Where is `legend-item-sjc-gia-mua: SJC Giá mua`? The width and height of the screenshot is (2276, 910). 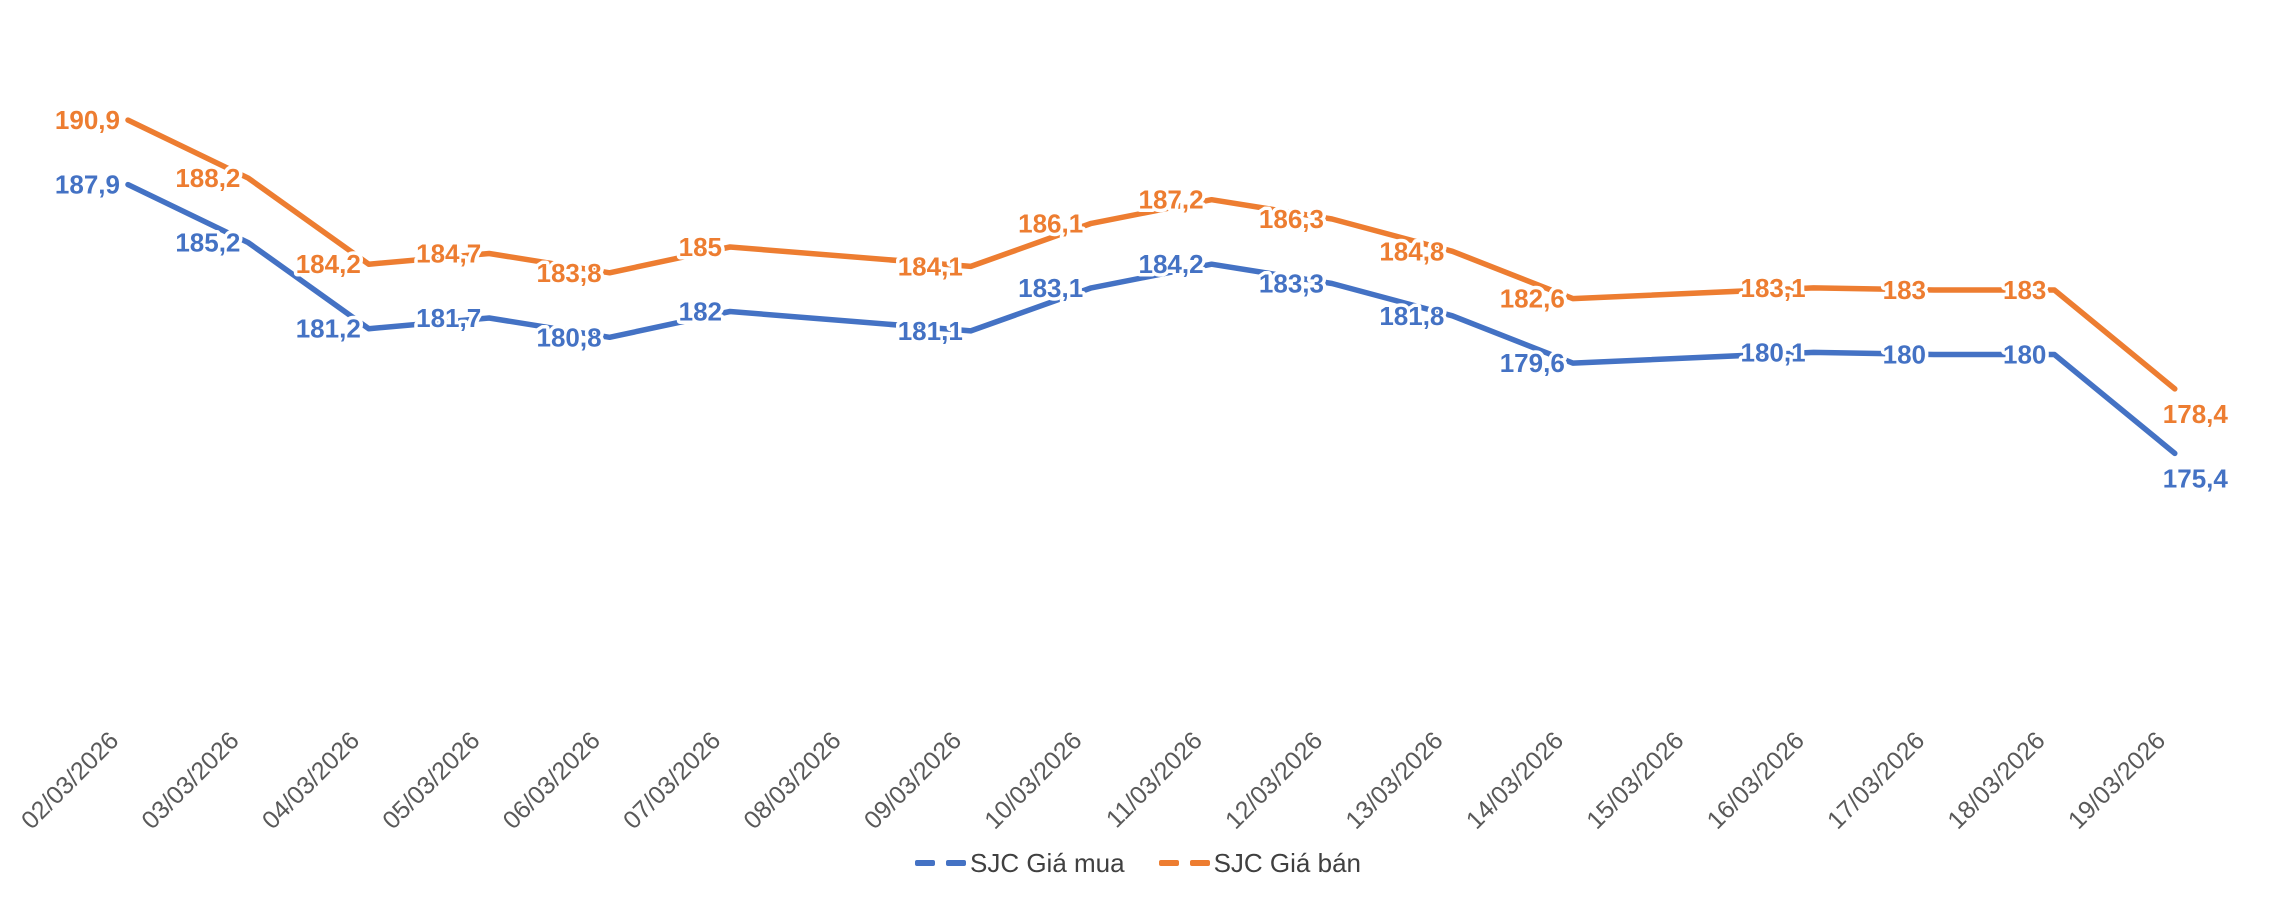 legend-item-sjc-gia-mua: SJC Giá mua is located at coordinates (1019, 863).